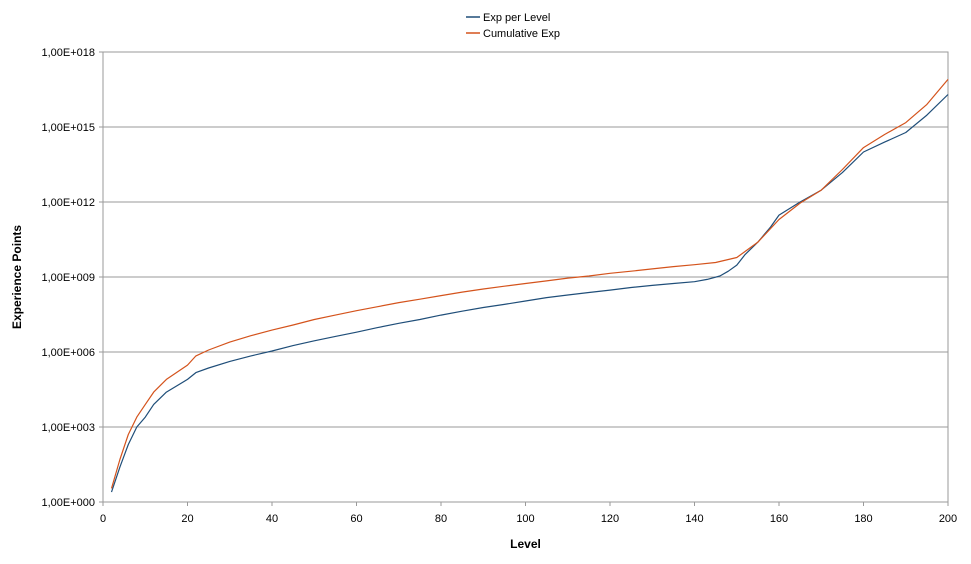 This screenshot has width=971, height=564. I want to click on y-tick-label: 1,00E+003, so click(68, 428).